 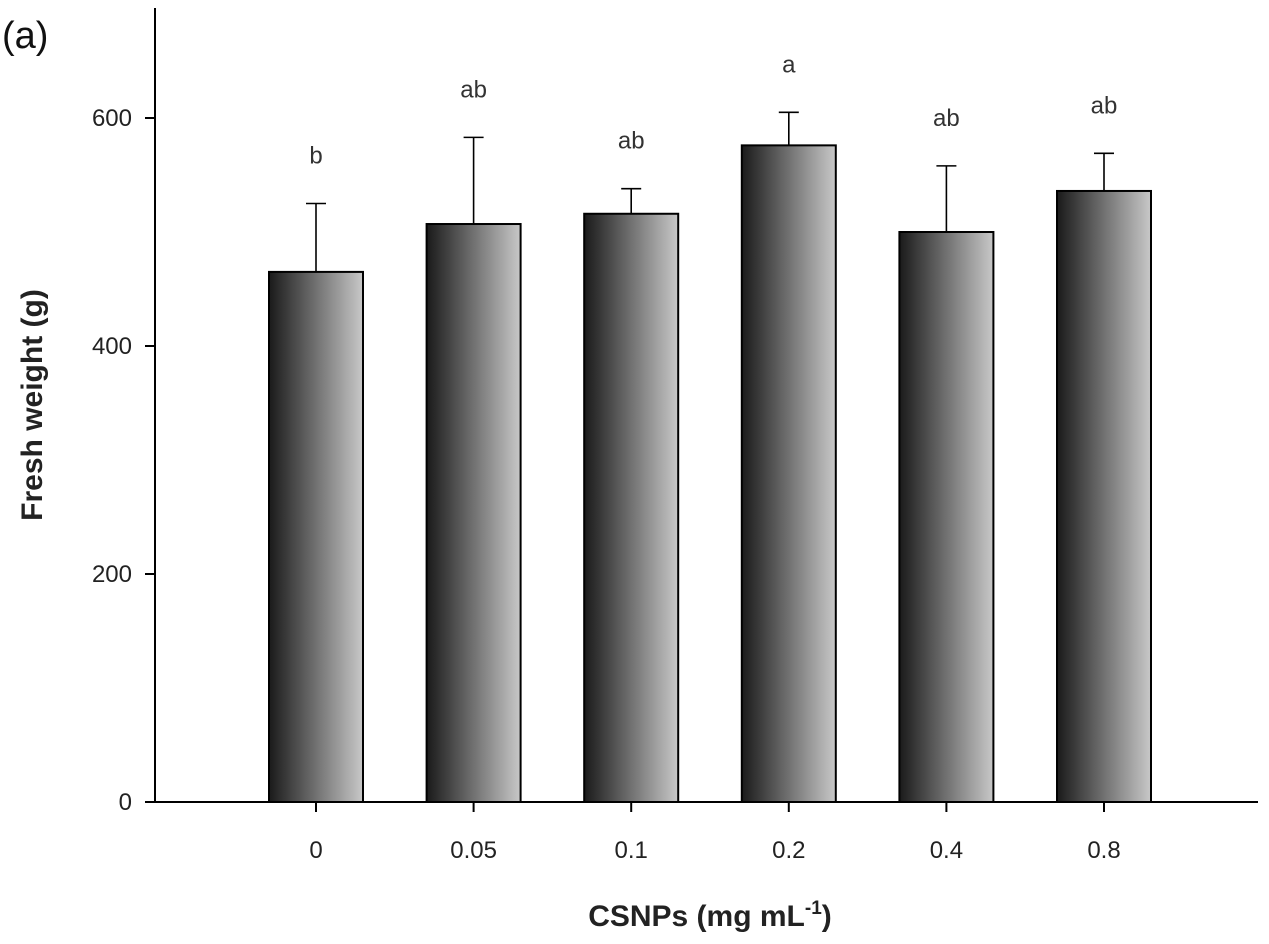 What do you see at coordinates (473, 180) in the screenshot?
I see `error-bar-0.05` at bounding box center [473, 180].